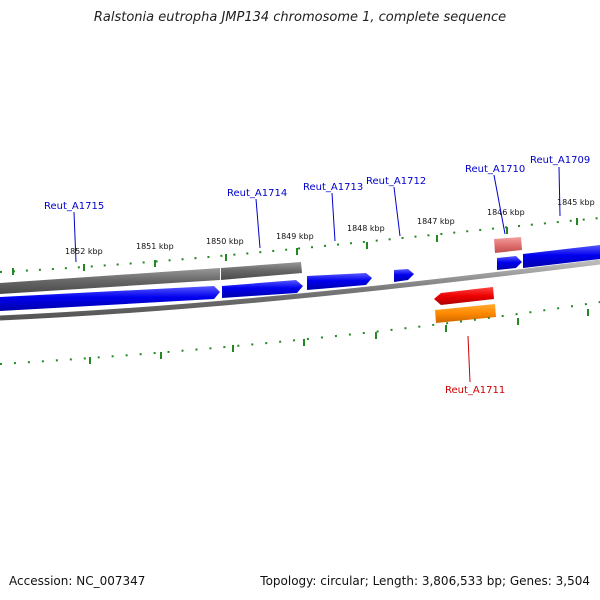  I want to click on accession-label: Accession:, so click(41, 581).